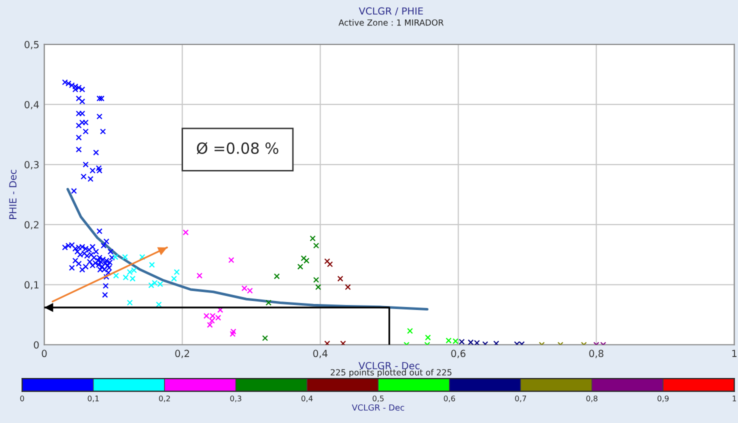  Describe the element at coordinates (182, 354) in the screenshot. I see `x-tick-label: 0,2` at that location.